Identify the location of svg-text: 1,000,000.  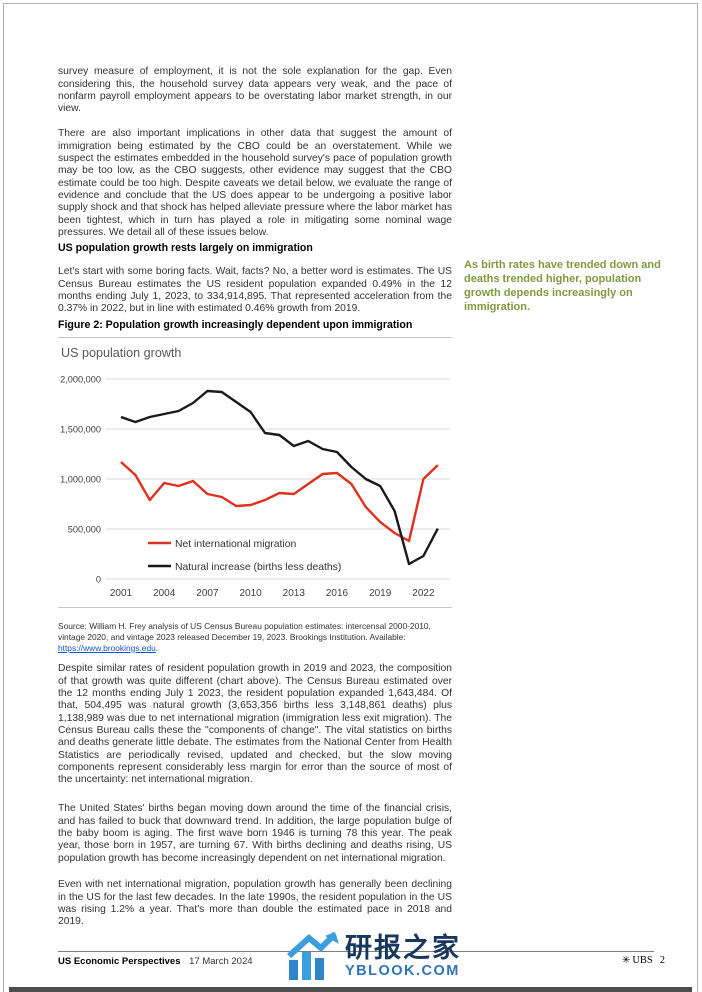
(80, 479).